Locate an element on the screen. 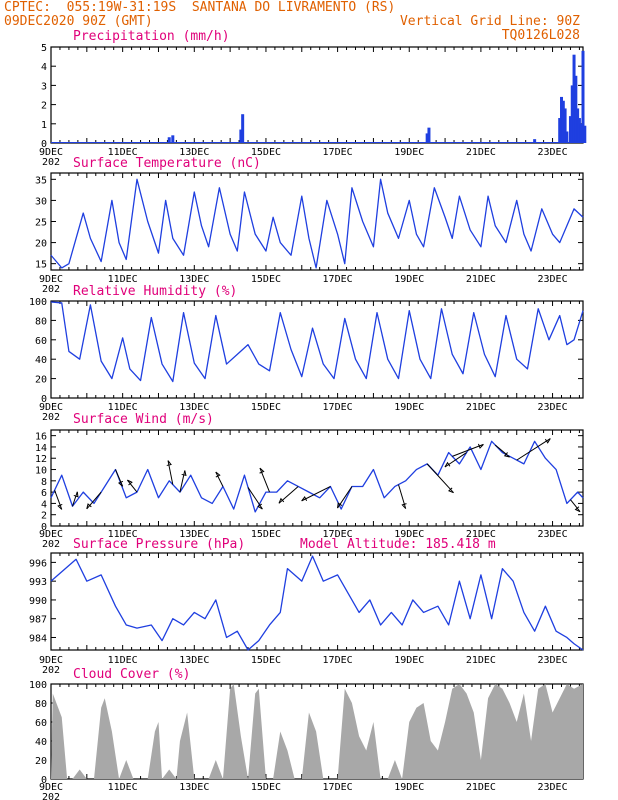  y-tick-label: 987 is located at coordinates (38, 620).